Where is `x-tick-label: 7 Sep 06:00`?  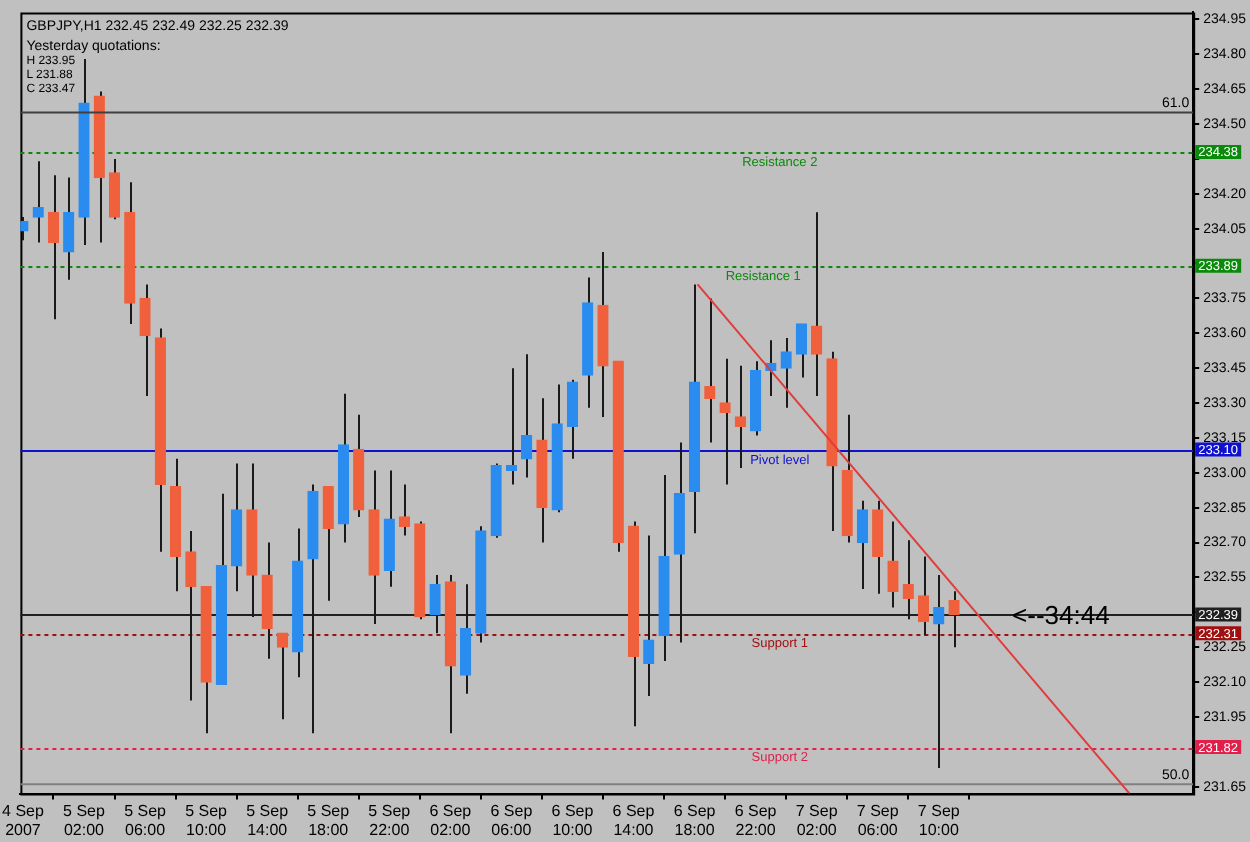 x-tick-label: 7 Sep 06:00 is located at coordinates (878, 820).